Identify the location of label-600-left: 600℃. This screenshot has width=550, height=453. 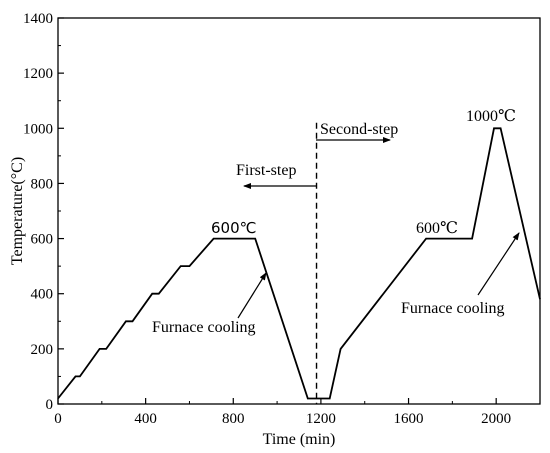
(233, 228).